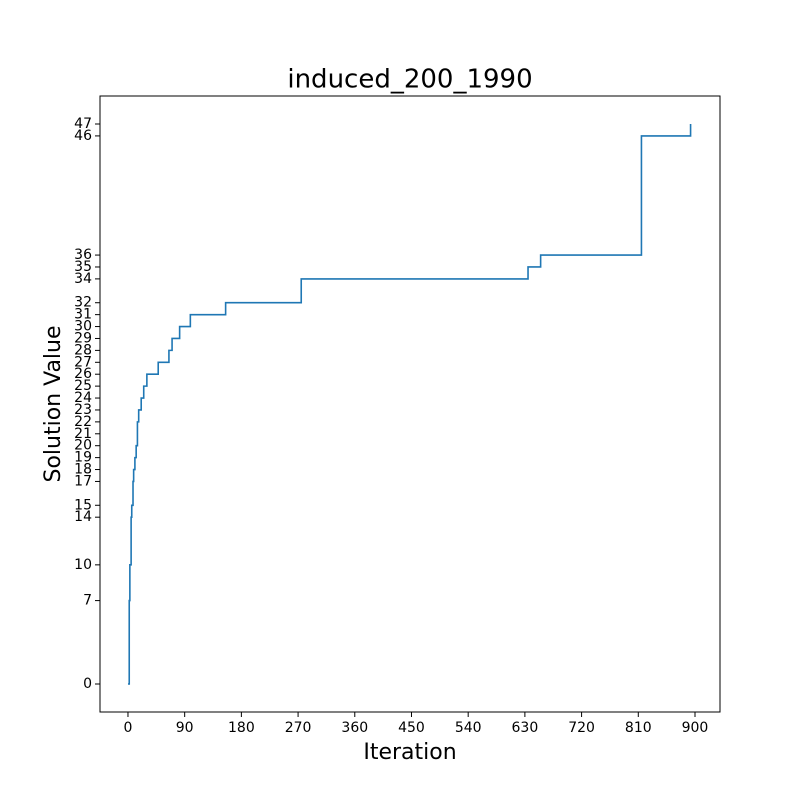 The width and height of the screenshot is (800, 800). What do you see at coordinates (241, 728) in the screenshot?
I see `x-tick-label: 180` at bounding box center [241, 728].